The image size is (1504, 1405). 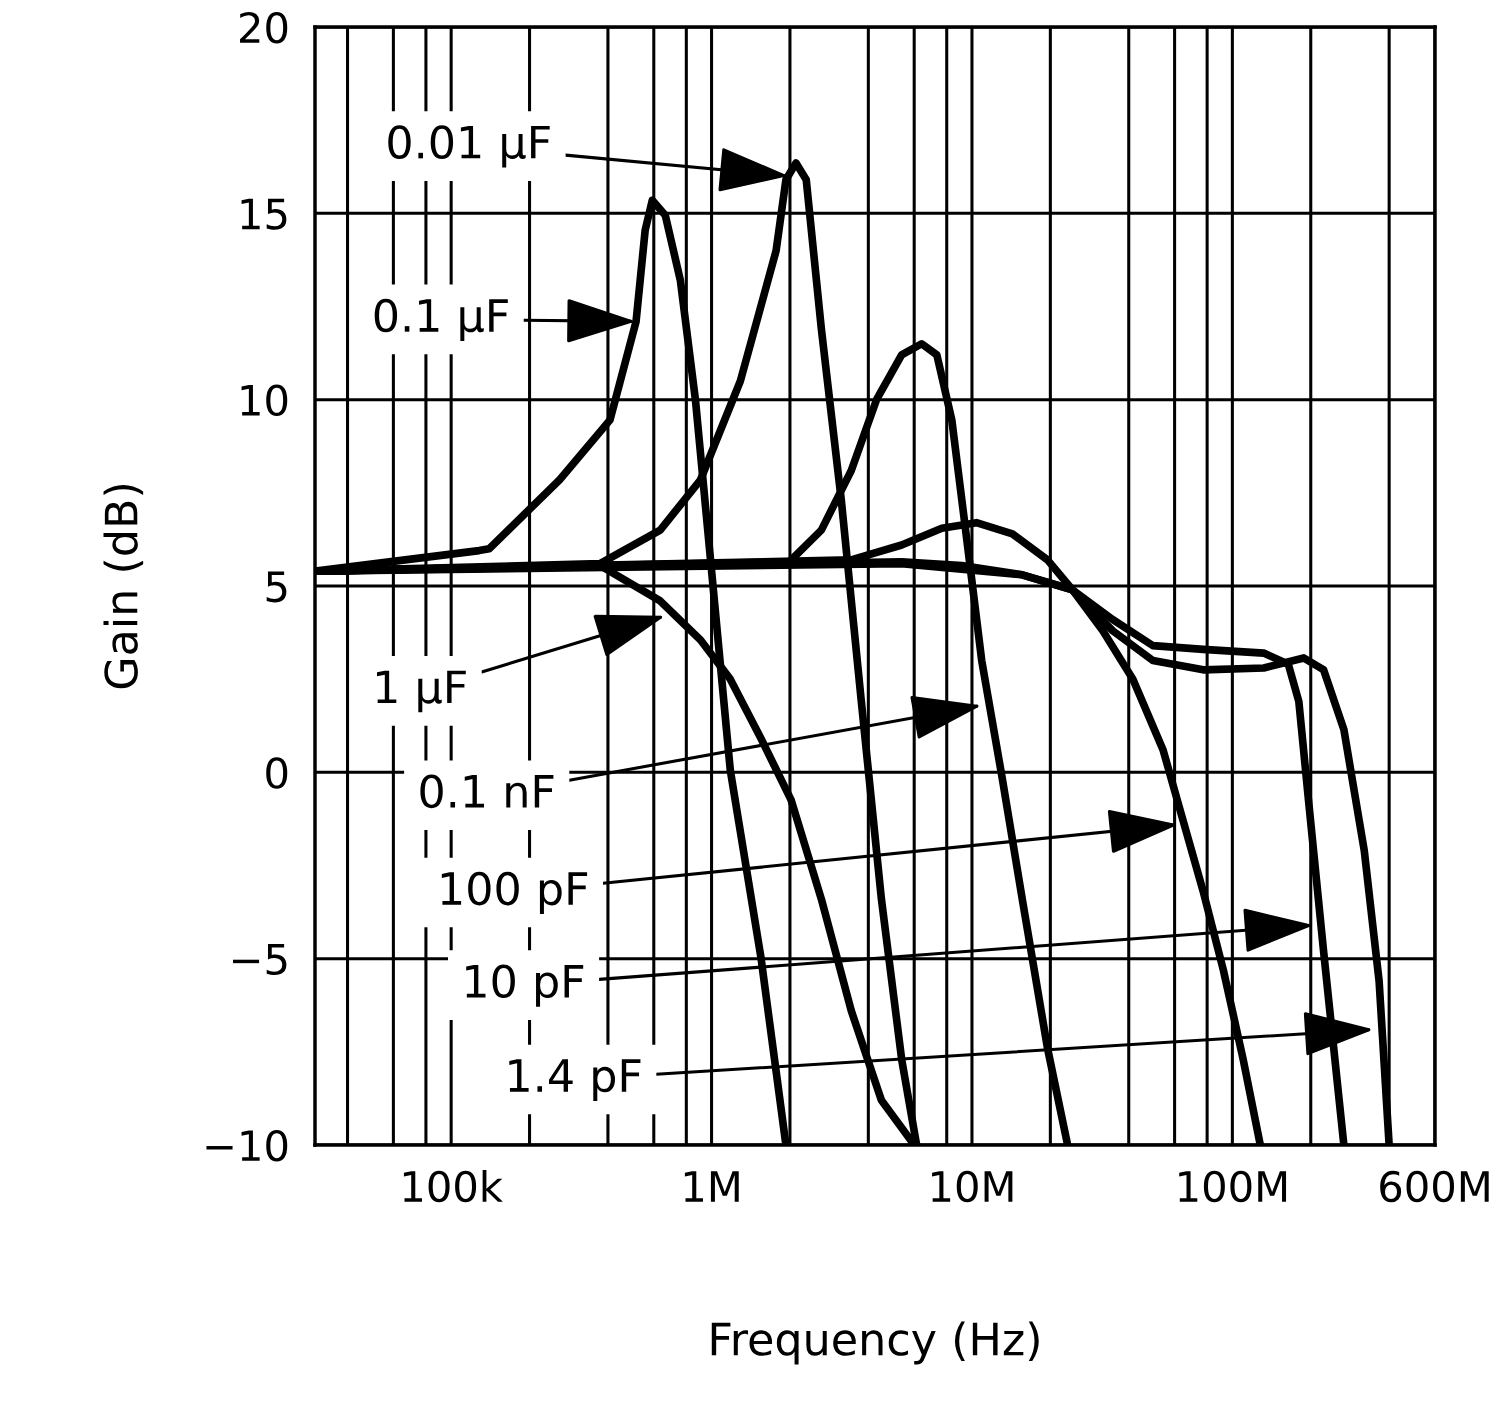 What do you see at coordinates (875, 1343) in the screenshot?
I see `x-axis-title: Frequency (Hz)` at bounding box center [875, 1343].